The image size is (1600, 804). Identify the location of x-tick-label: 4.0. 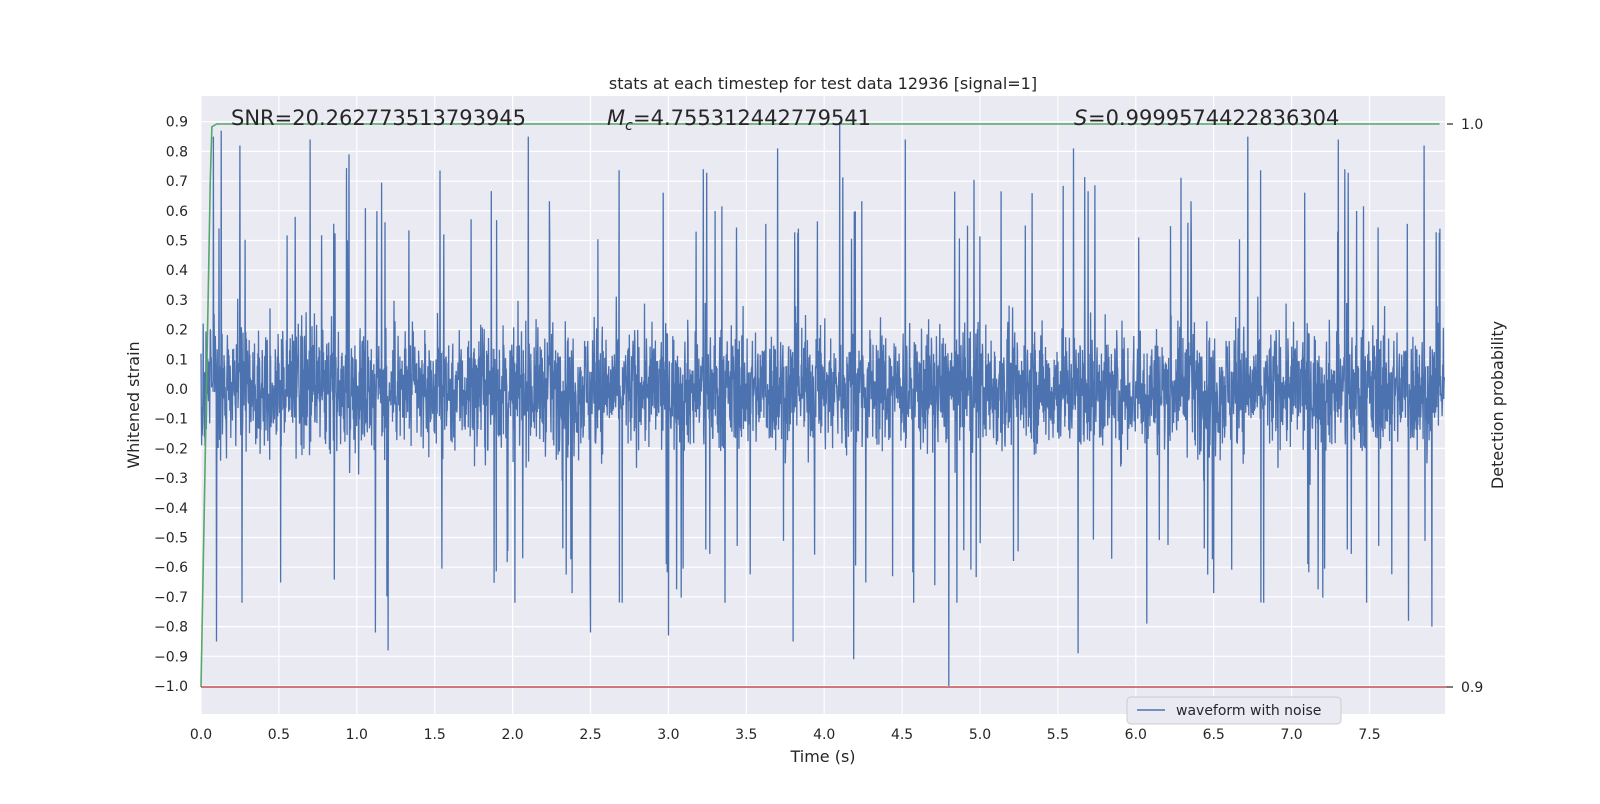
(824, 735).